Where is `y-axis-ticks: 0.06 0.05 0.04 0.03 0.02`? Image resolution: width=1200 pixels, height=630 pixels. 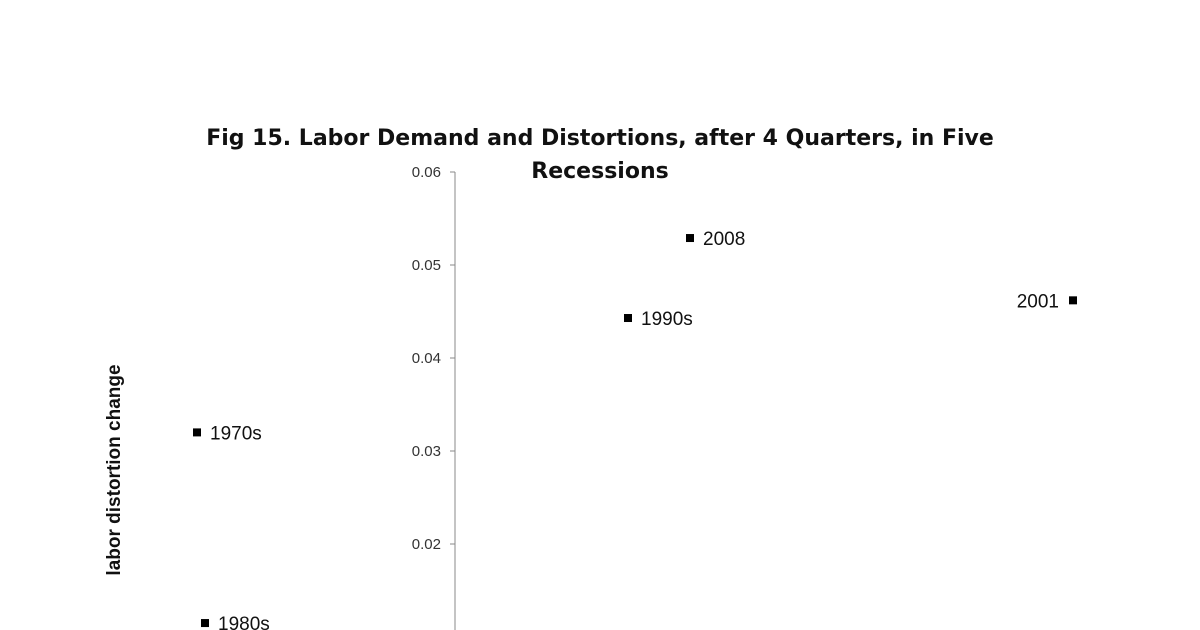 y-axis-ticks: 0.06 0.05 0.04 0.03 0.02 is located at coordinates (433, 358).